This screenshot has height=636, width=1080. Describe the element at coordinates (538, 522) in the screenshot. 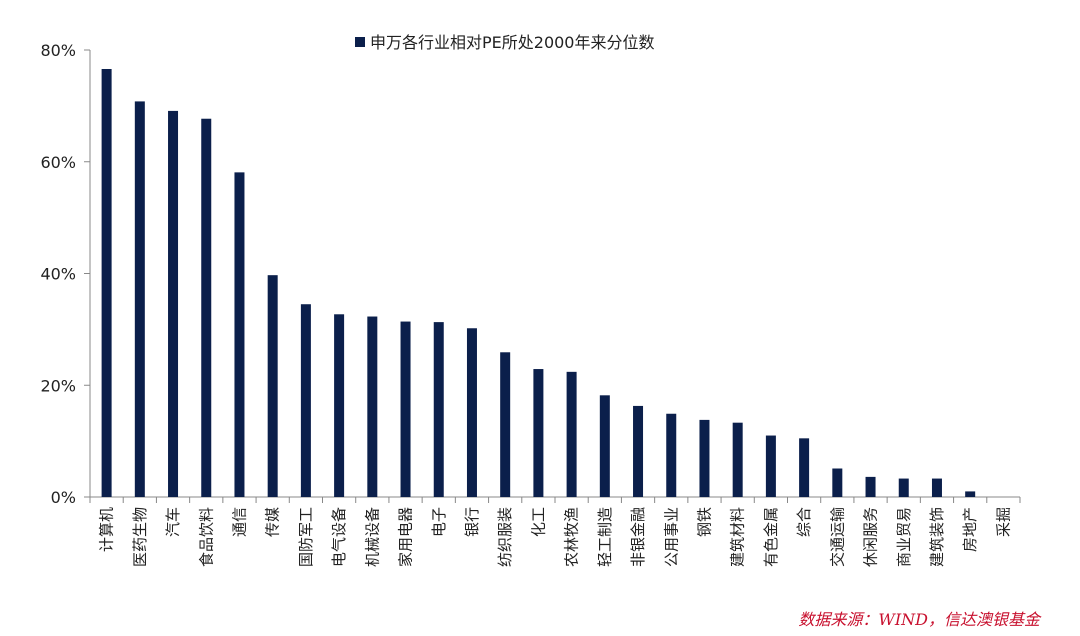

I see `x-category-label: 化工` at that location.